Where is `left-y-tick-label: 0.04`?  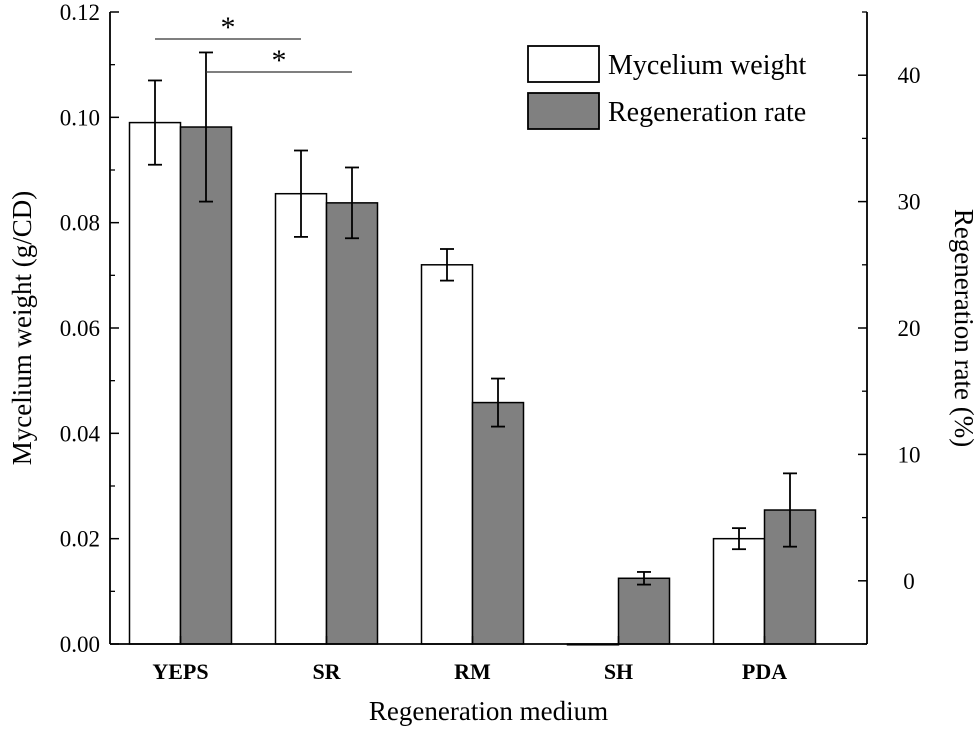
left-y-tick-label: 0.04 is located at coordinates (80, 433).